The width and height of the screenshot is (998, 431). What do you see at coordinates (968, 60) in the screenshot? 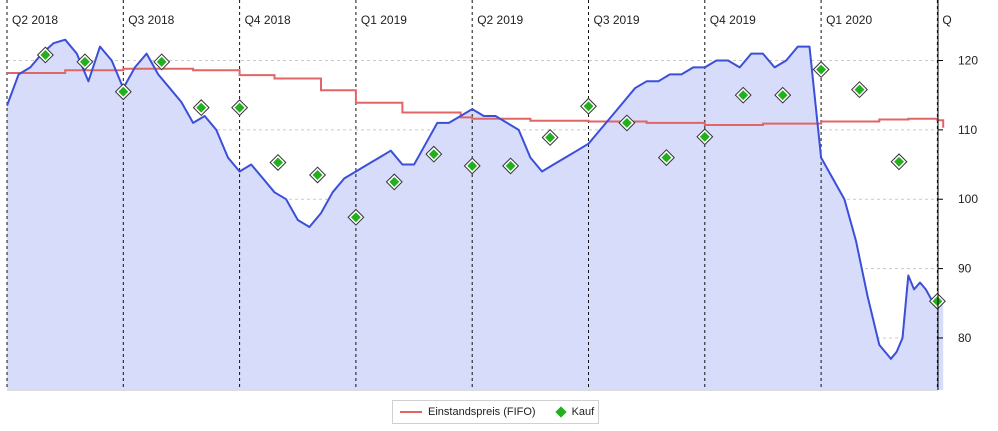
I see `y-tick-label-120: 120` at bounding box center [968, 60].